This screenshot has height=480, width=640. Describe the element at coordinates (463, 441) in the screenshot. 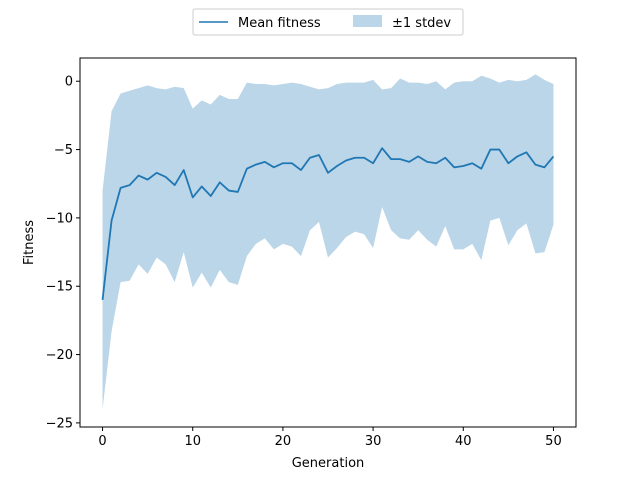

I see `x-tick-label: 40` at that location.